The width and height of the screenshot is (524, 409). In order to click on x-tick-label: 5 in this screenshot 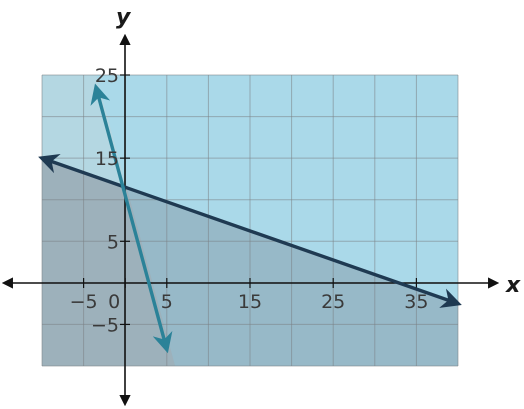, I will do `click(167, 302)`.